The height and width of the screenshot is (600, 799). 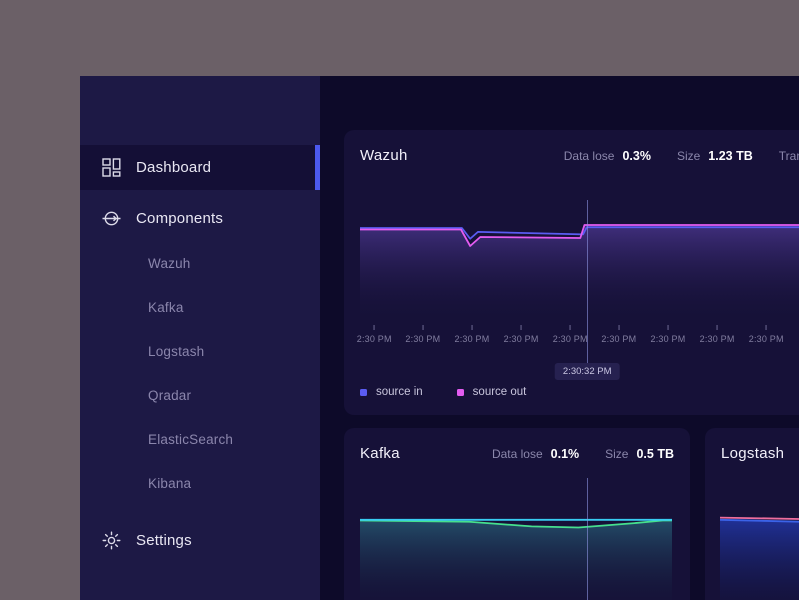 What do you see at coordinates (170, 483) in the screenshot?
I see `sidebar-subitem-kibana: Kibana` at bounding box center [170, 483].